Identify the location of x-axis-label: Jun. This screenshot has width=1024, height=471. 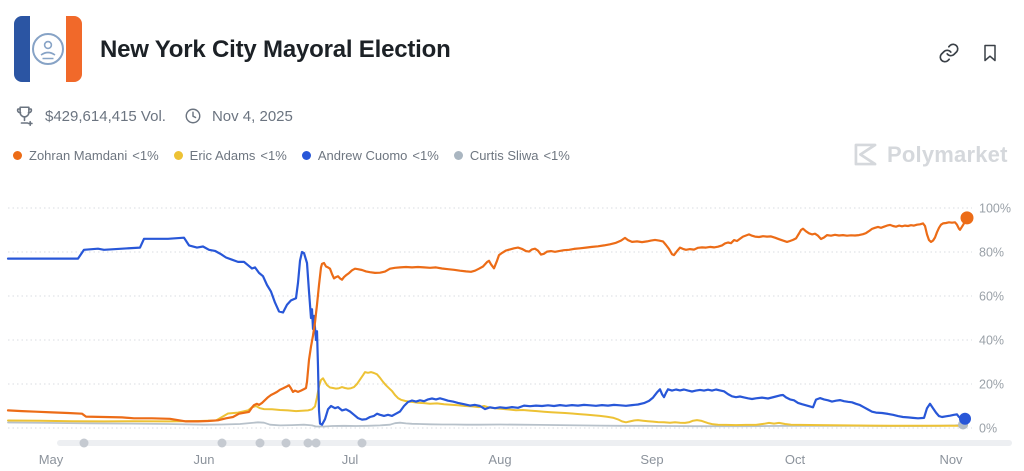
(204, 459).